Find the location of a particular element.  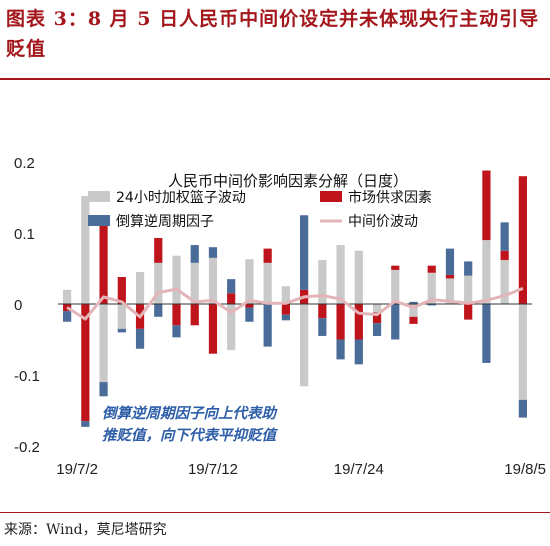

x-tick-label: 19/7/12 is located at coordinates (213, 469).